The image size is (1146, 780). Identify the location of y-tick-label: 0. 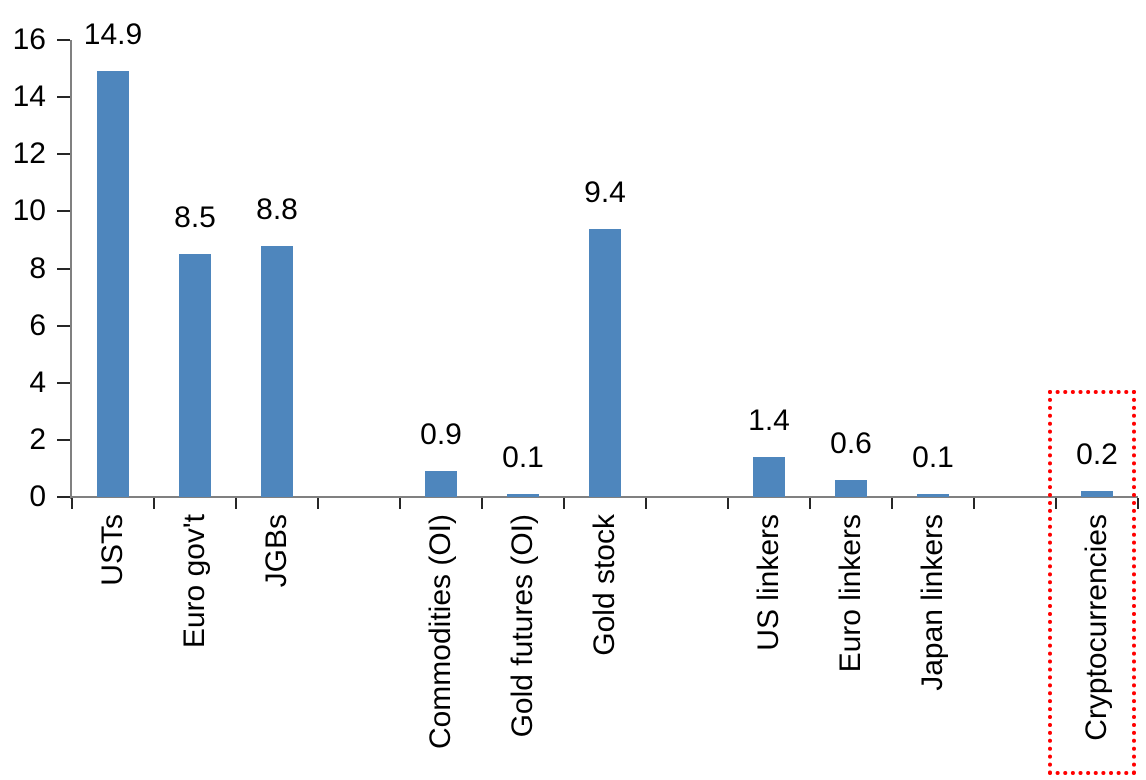
(37, 496).